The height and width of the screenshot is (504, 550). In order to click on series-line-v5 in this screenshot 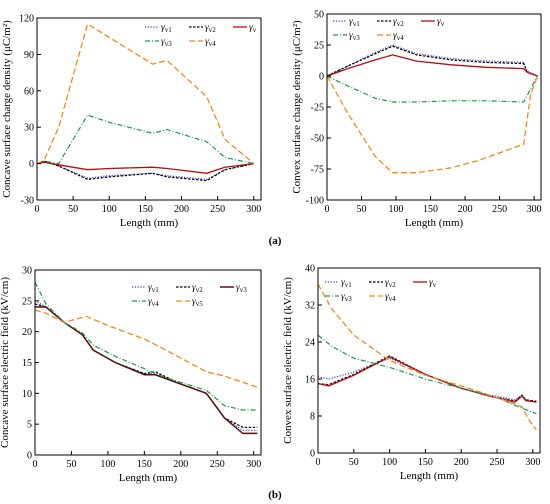, I will do `click(146, 348)`.